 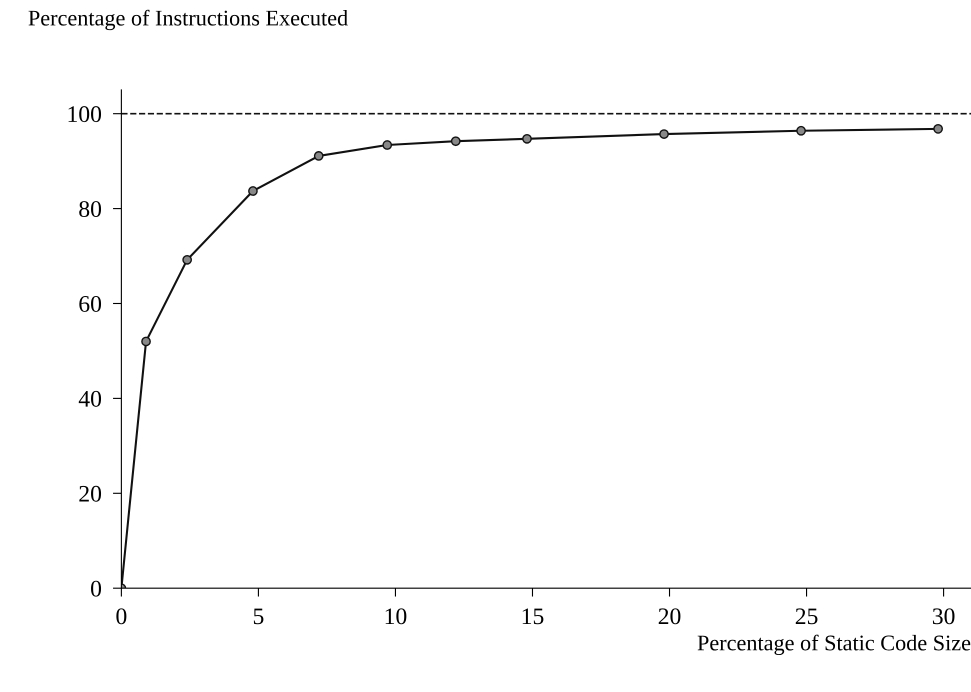 I want to click on y-tick-label: 80, so click(x=90, y=209).